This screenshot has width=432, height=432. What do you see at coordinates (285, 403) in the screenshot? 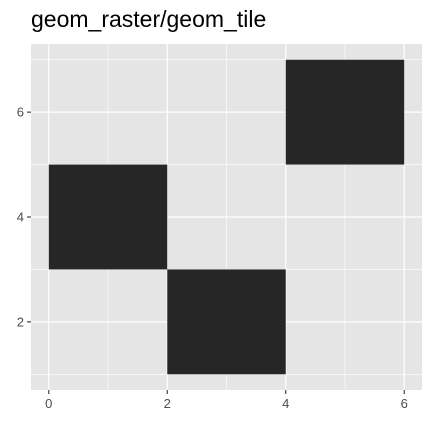
I see `x-tick-label: 4` at bounding box center [285, 403].